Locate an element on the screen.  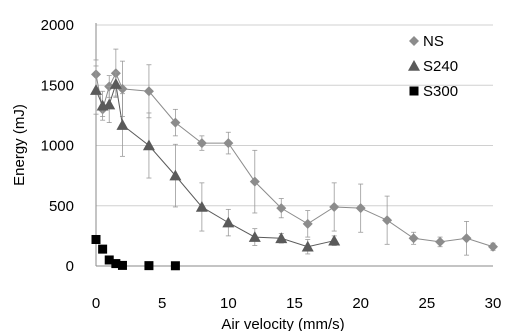
x-tick-label: 10 is located at coordinates (228, 303).